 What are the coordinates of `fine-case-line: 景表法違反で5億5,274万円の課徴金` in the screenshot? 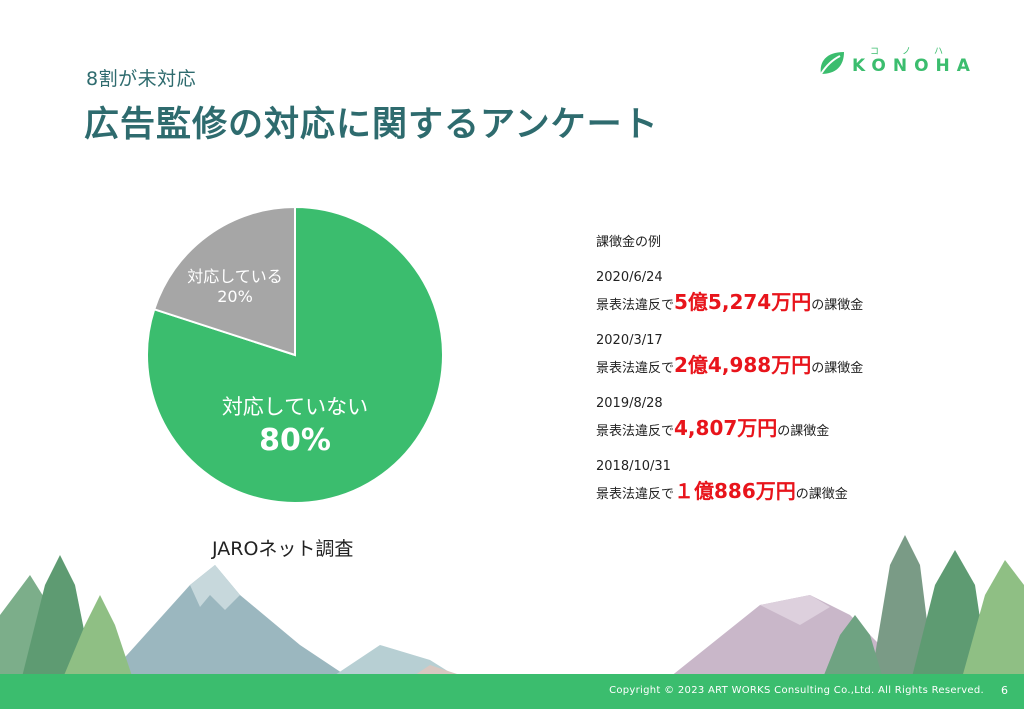 It's located at (796, 304).